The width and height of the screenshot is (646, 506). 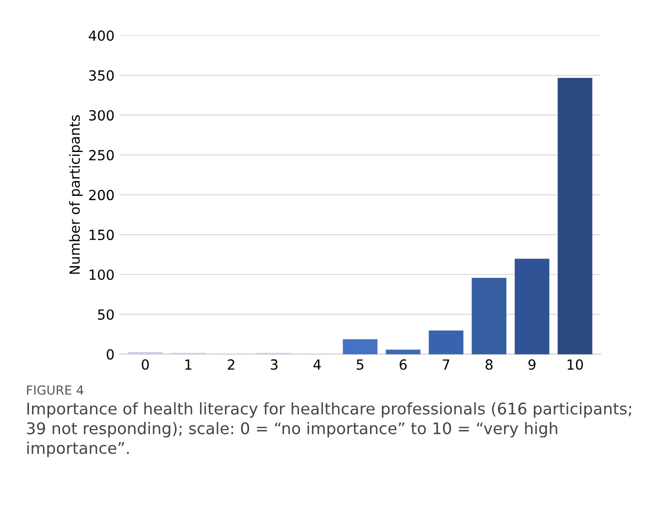 What do you see at coordinates (55, 390) in the screenshot?
I see `caption: FIGURE 4` at bounding box center [55, 390].